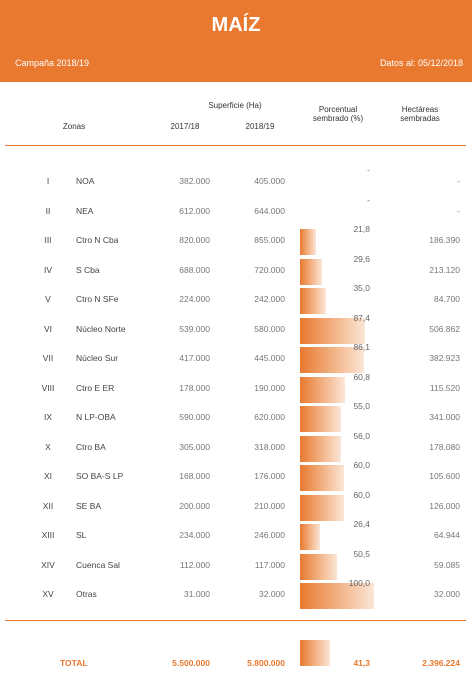 The height and width of the screenshot is (676, 472). What do you see at coordinates (236, 534) in the screenshot?
I see `table-row: XIII SL 234.000 246.000 64.944 26,4` at bounding box center [236, 534].